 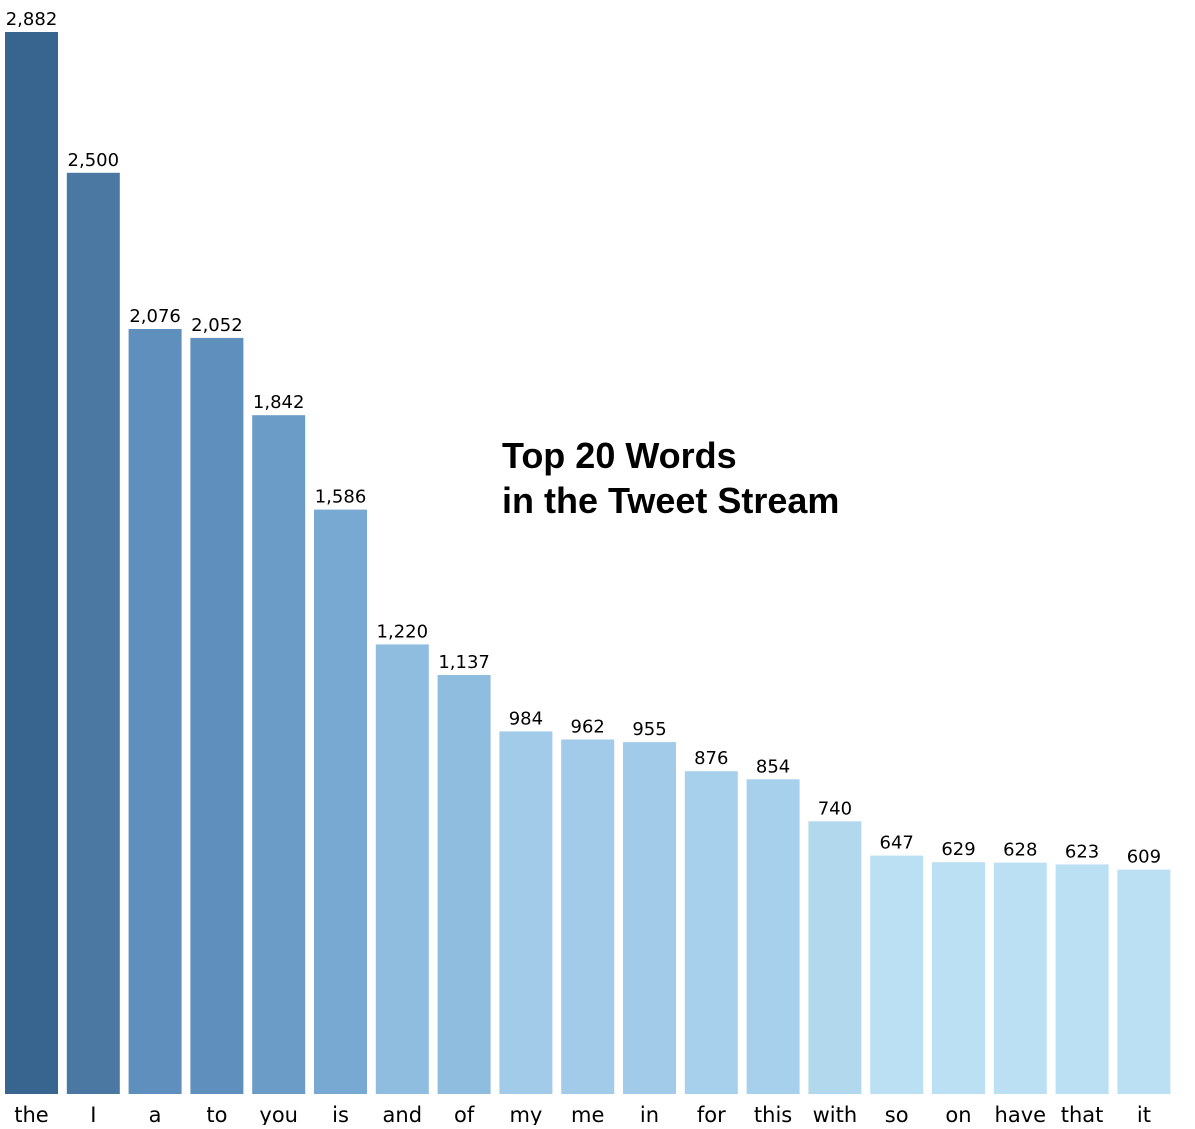 What do you see at coordinates (217, 325) in the screenshot?
I see `value-label-to: 2,052` at bounding box center [217, 325].